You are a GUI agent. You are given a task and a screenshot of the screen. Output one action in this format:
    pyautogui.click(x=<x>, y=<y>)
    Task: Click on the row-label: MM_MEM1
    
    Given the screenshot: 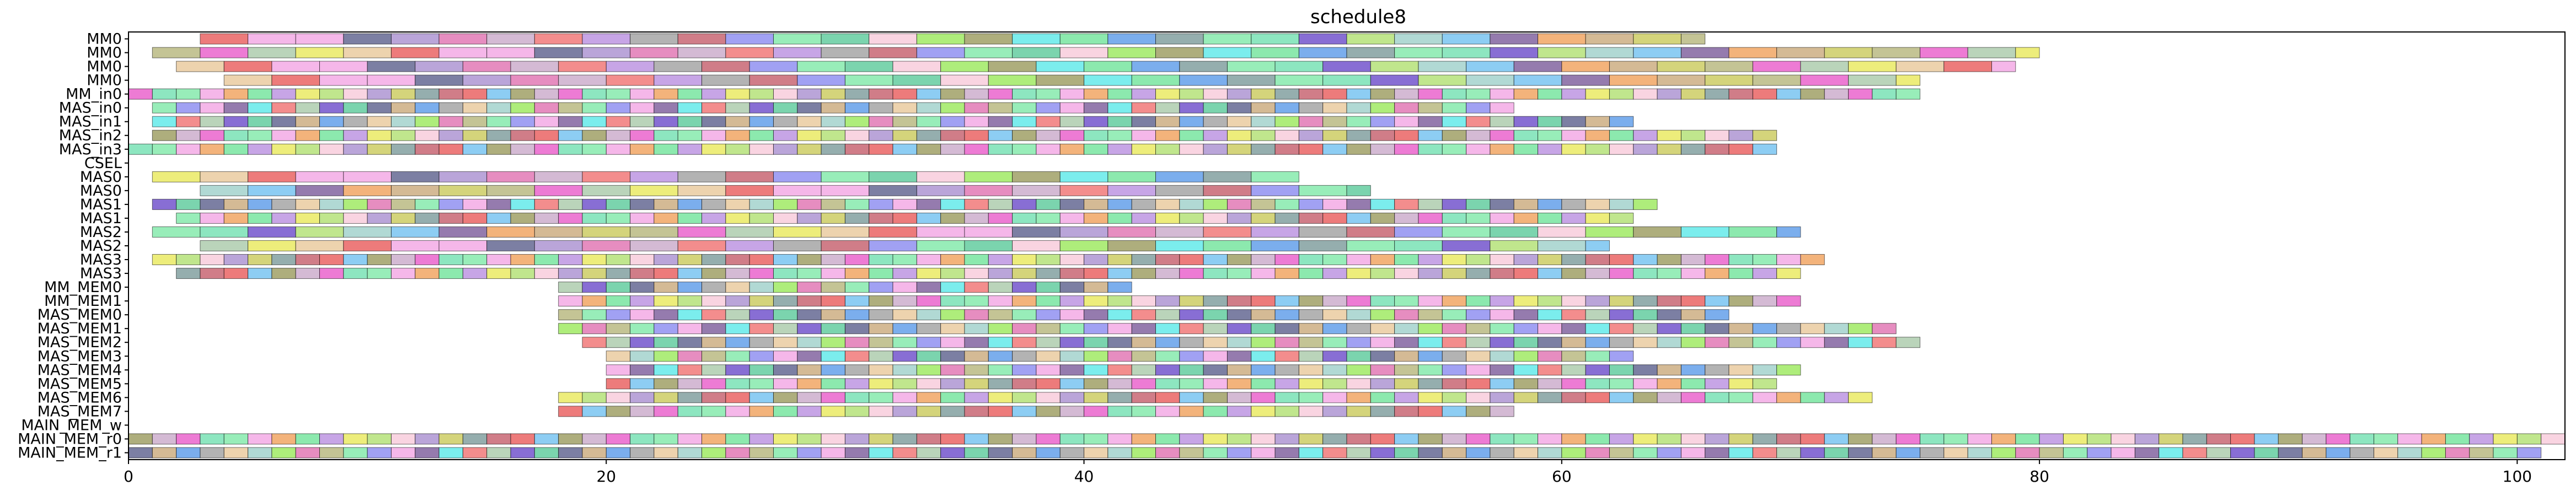 What is the action you would take?
    pyautogui.click(x=83, y=301)
    